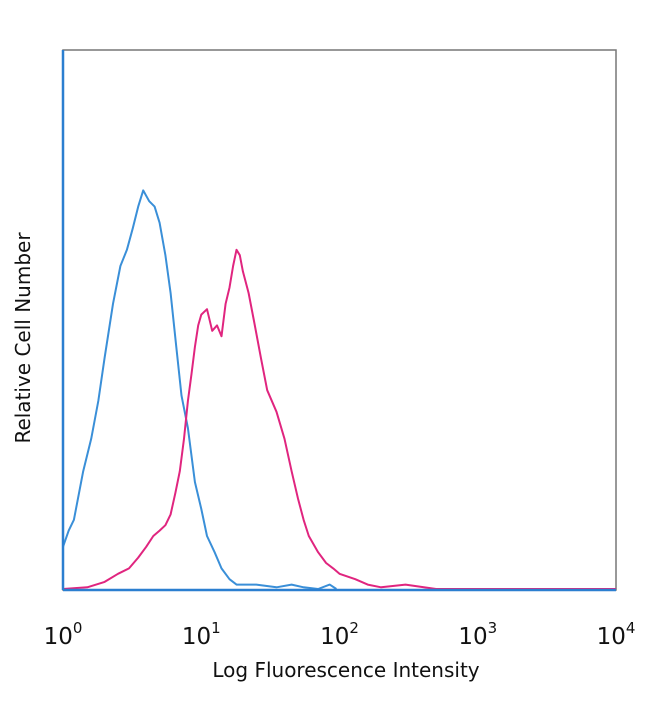 This screenshot has height=704, width=650. I want to click on x-tick-layer: 10⁰ 10¹ 10² 10³ 10⁴, so click(340, 634).